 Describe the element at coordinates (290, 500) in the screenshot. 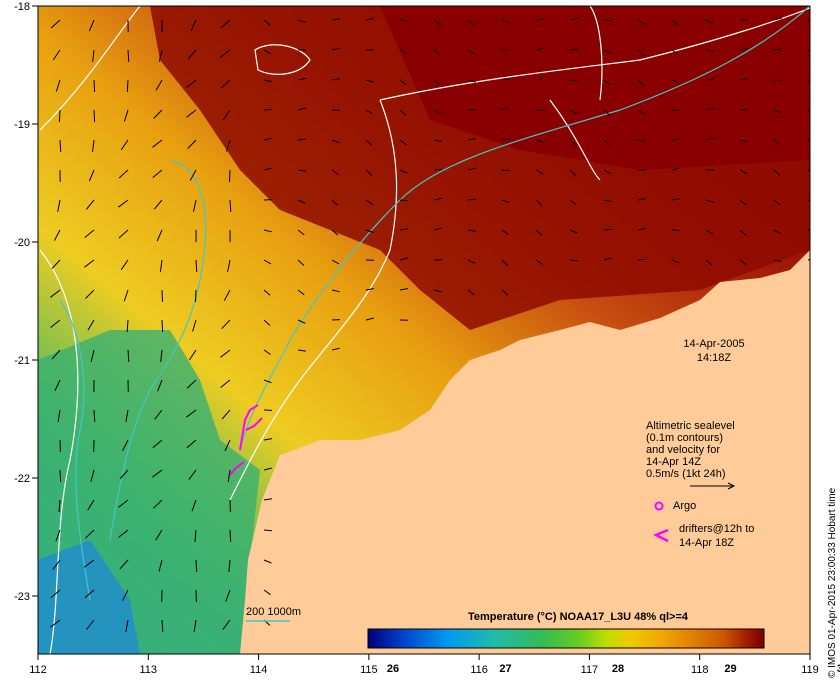

I see `peninsula` at that location.